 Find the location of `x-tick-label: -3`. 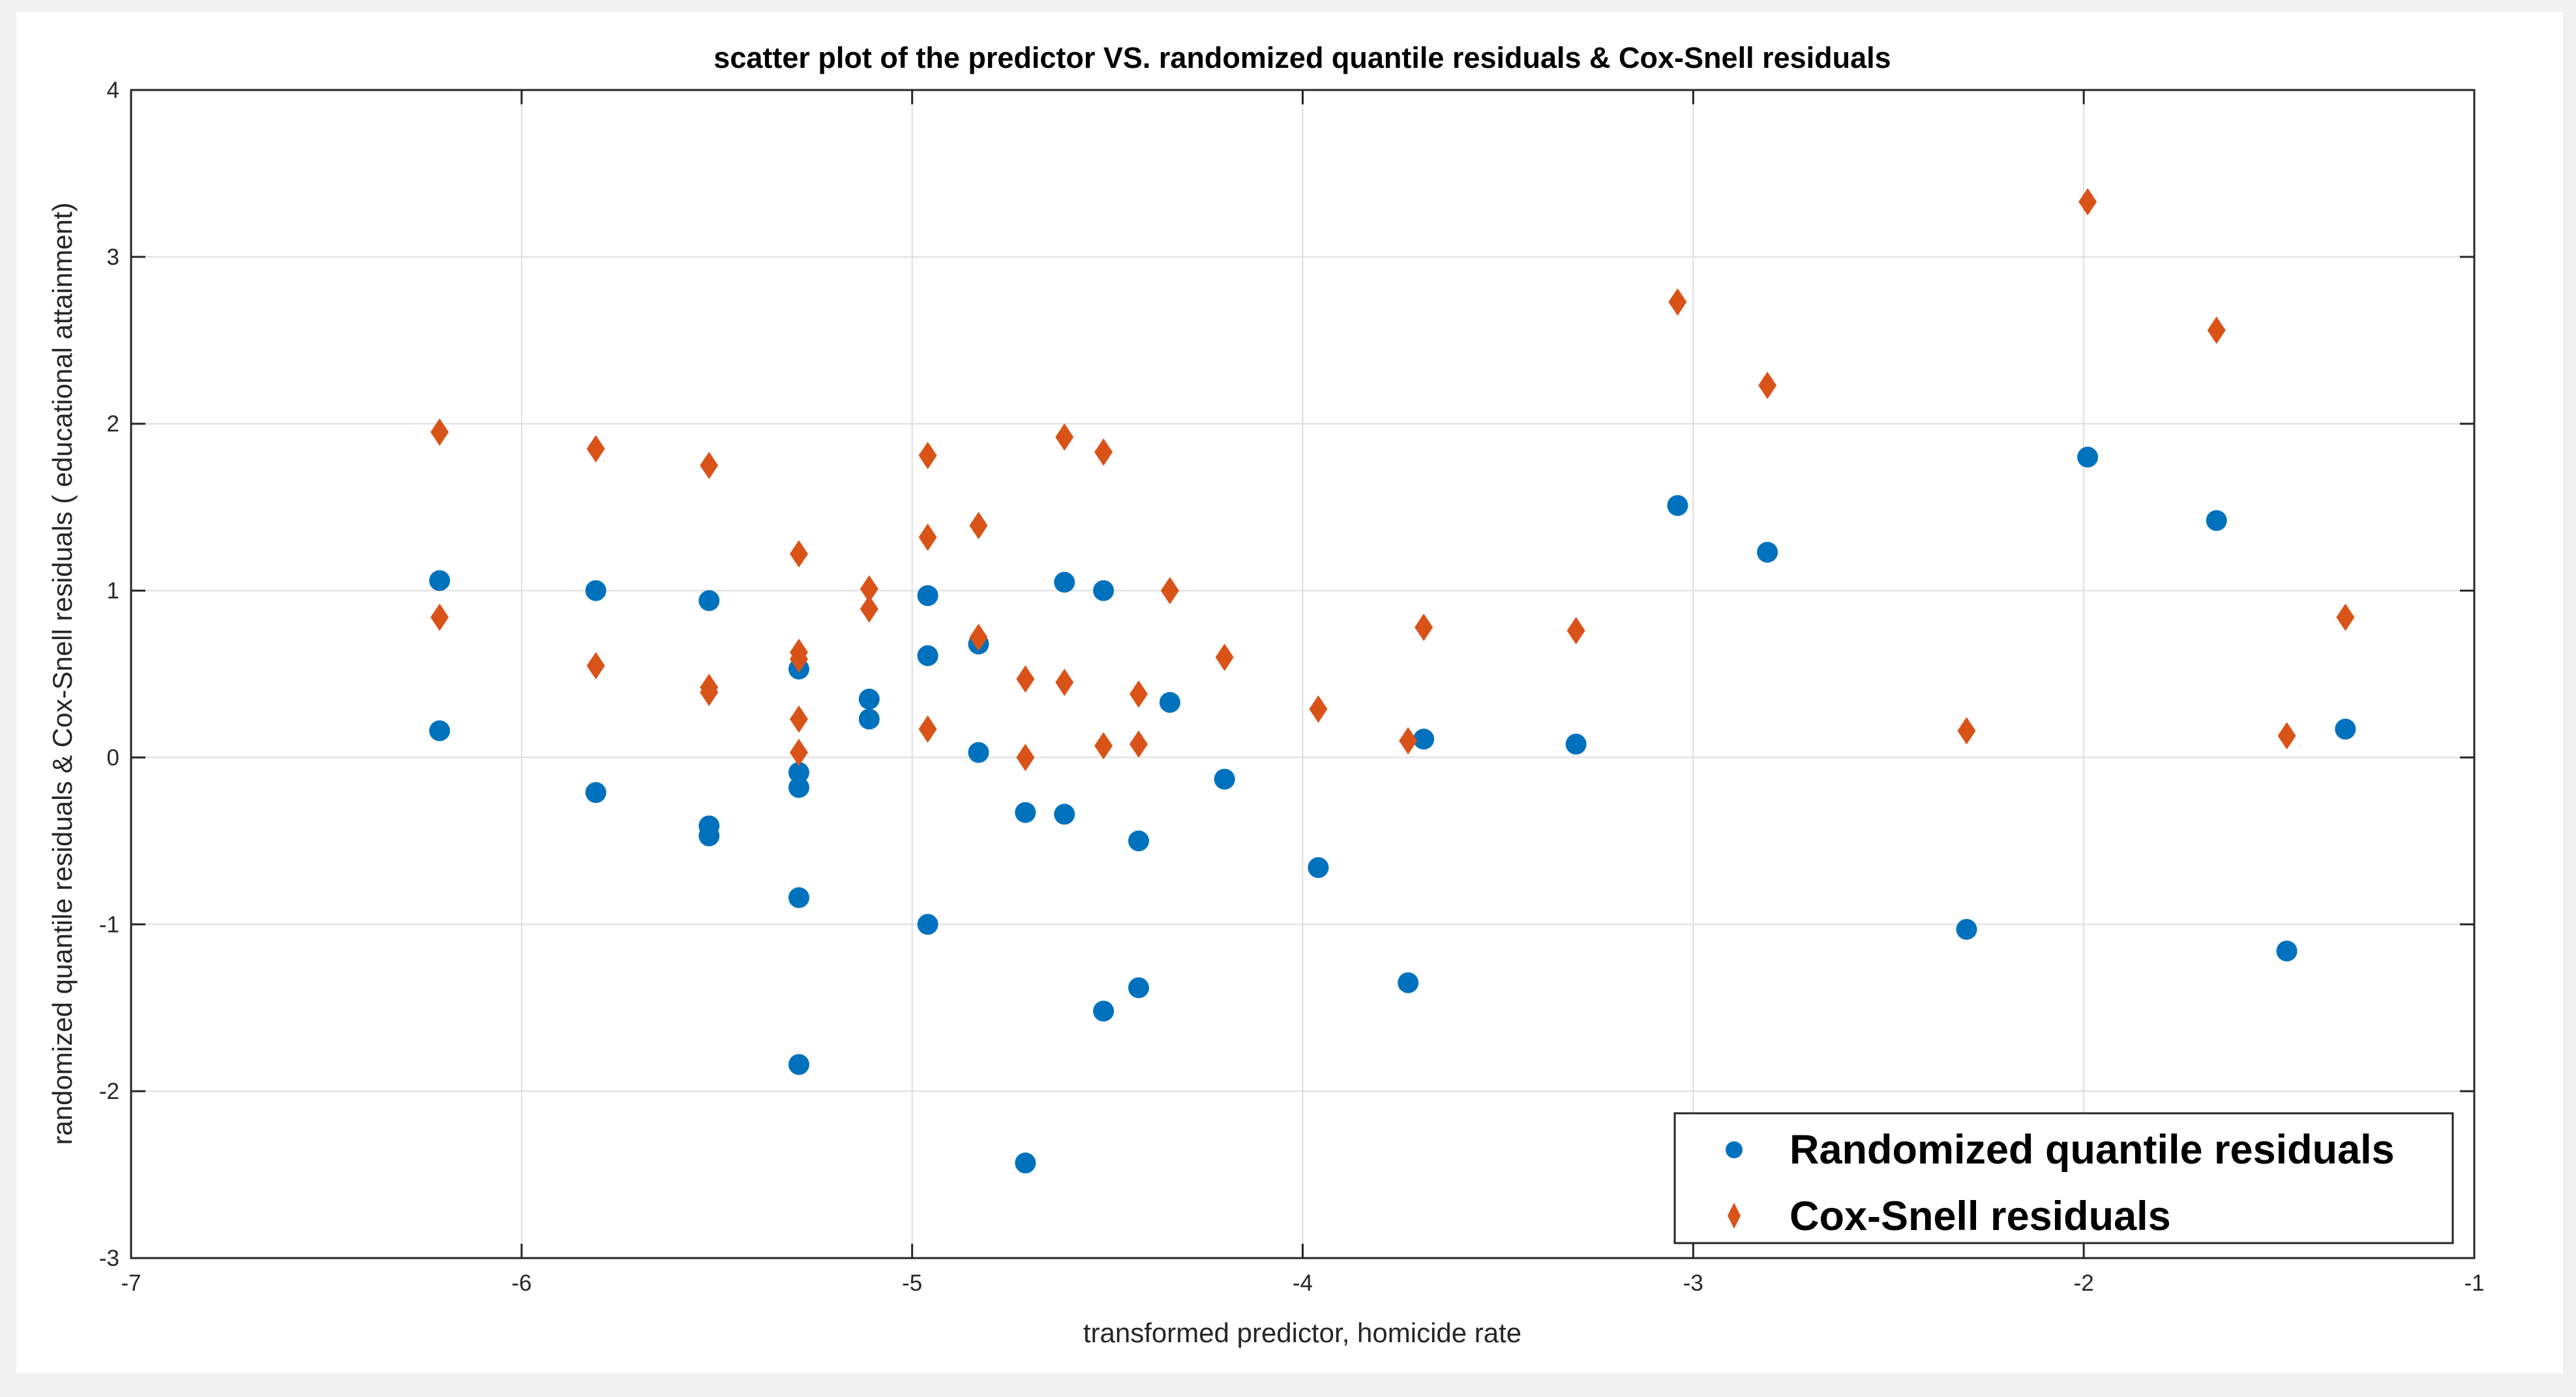

x-tick-label: -3 is located at coordinates (1693, 1283).